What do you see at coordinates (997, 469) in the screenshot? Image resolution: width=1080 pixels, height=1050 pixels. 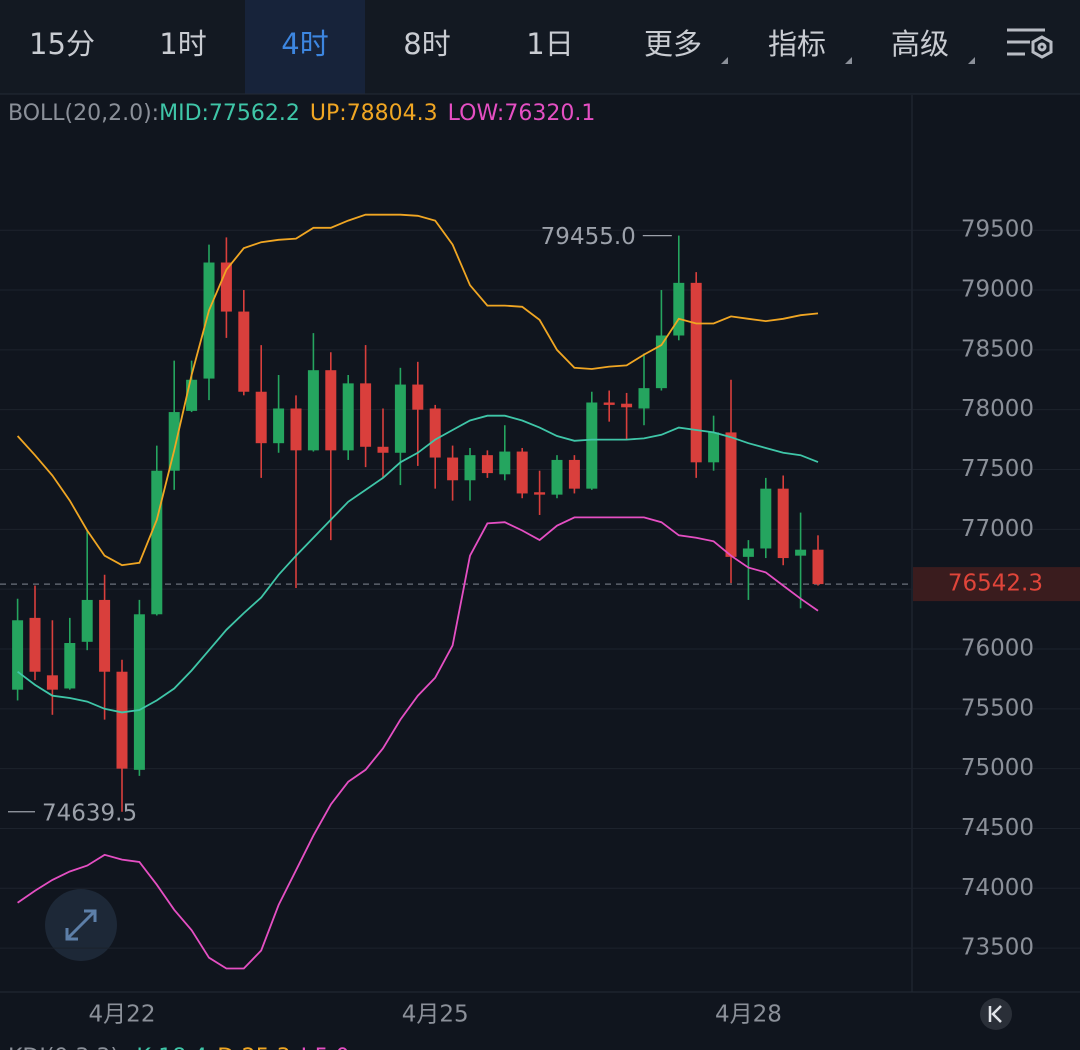 I see `y-tick-label: 77500` at bounding box center [997, 469].